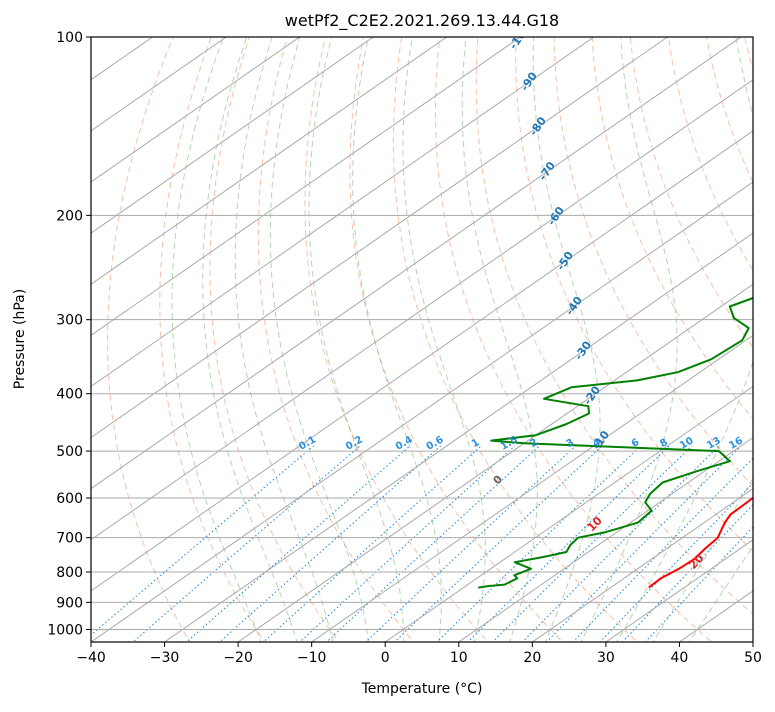 The height and width of the screenshot is (712, 775). I want to click on dewpoint-profile-line, so click(615, 442).